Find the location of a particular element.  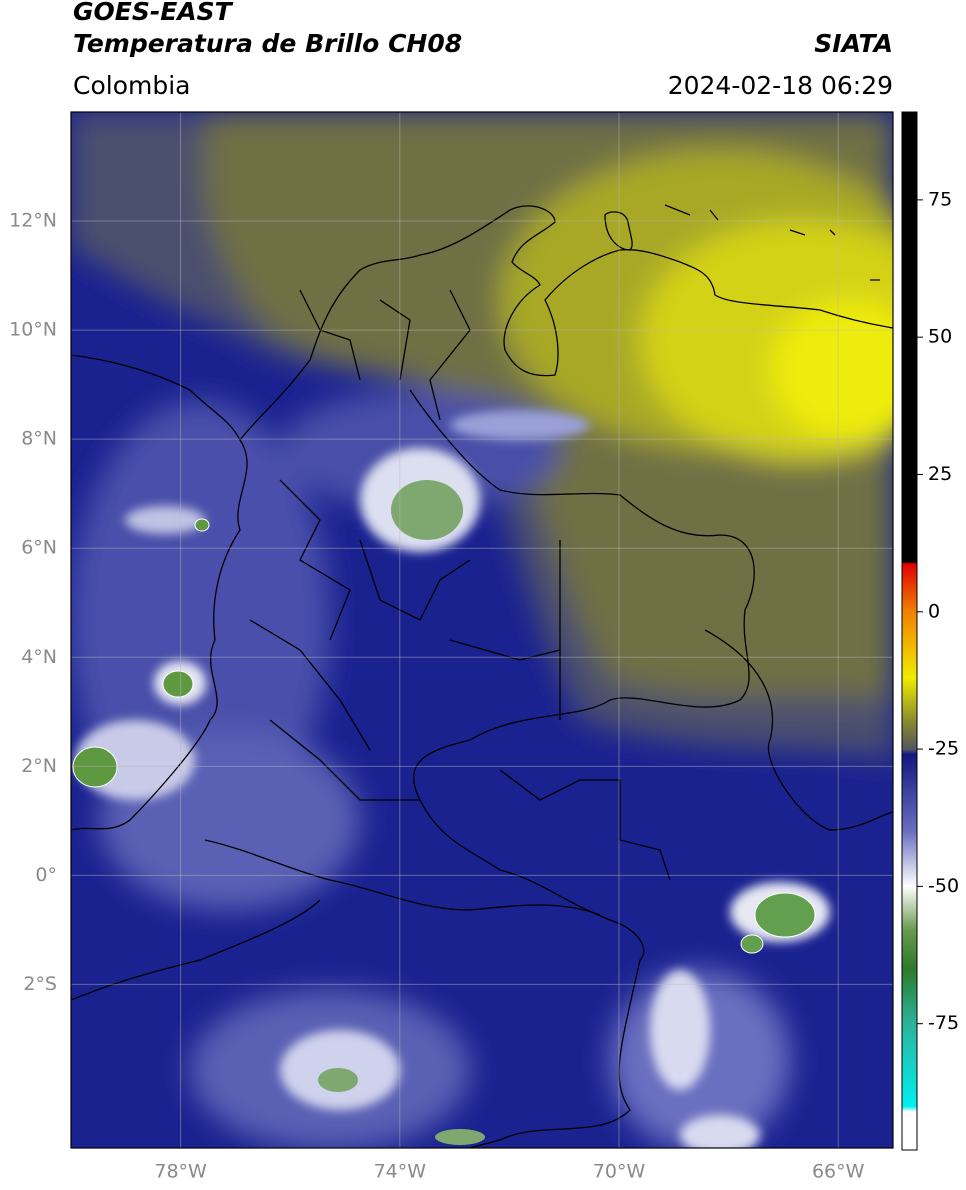

colorbar is located at coordinates (909, 631).